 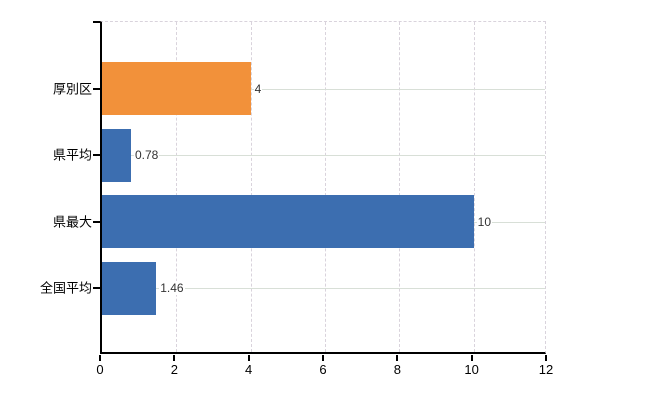 I want to click on y-axis-category-label: 全国平均, so click(x=65, y=288).